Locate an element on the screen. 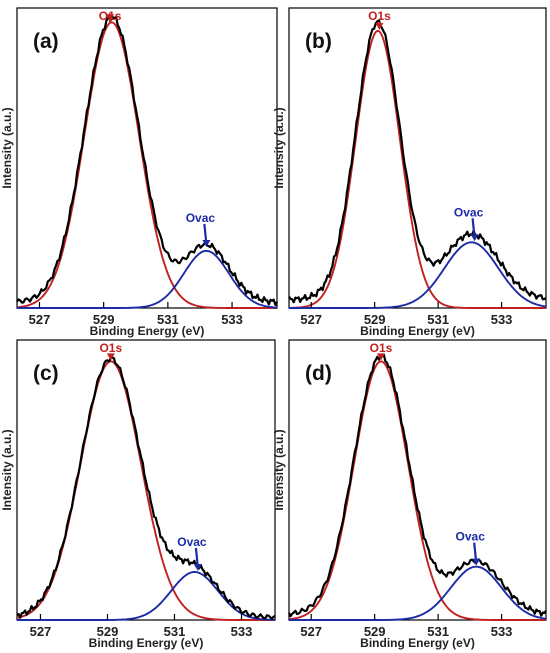 This screenshot has height=653, width=550. panel-label: (c) is located at coordinates (46, 373).